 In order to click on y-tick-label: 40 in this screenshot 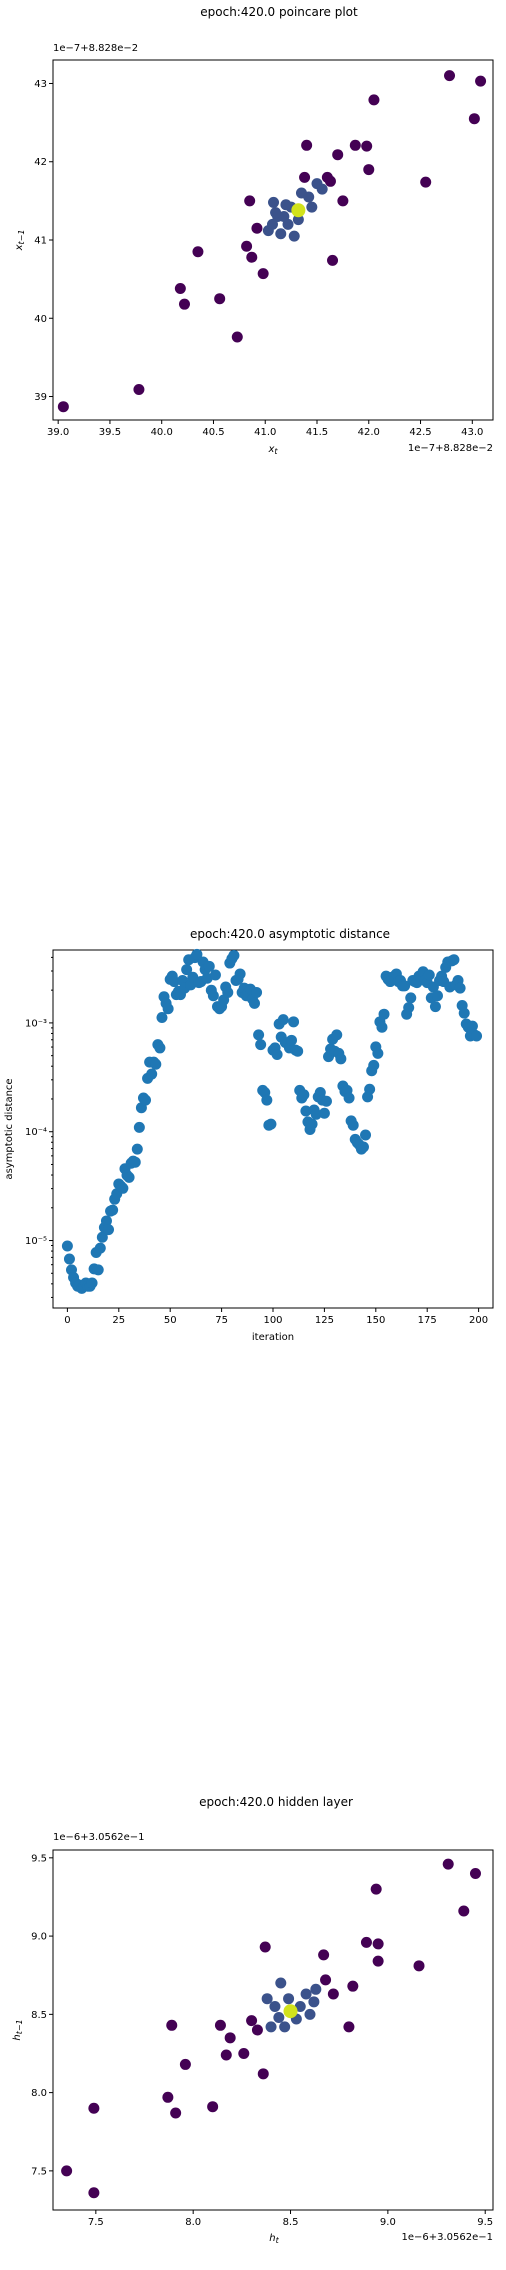, I will do `click(40, 319)`.